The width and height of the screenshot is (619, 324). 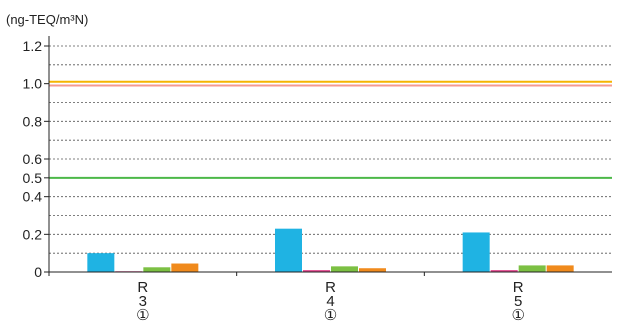 I want to click on unit-label: (ng-TEQ/m³N), so click(x=47, y=19).